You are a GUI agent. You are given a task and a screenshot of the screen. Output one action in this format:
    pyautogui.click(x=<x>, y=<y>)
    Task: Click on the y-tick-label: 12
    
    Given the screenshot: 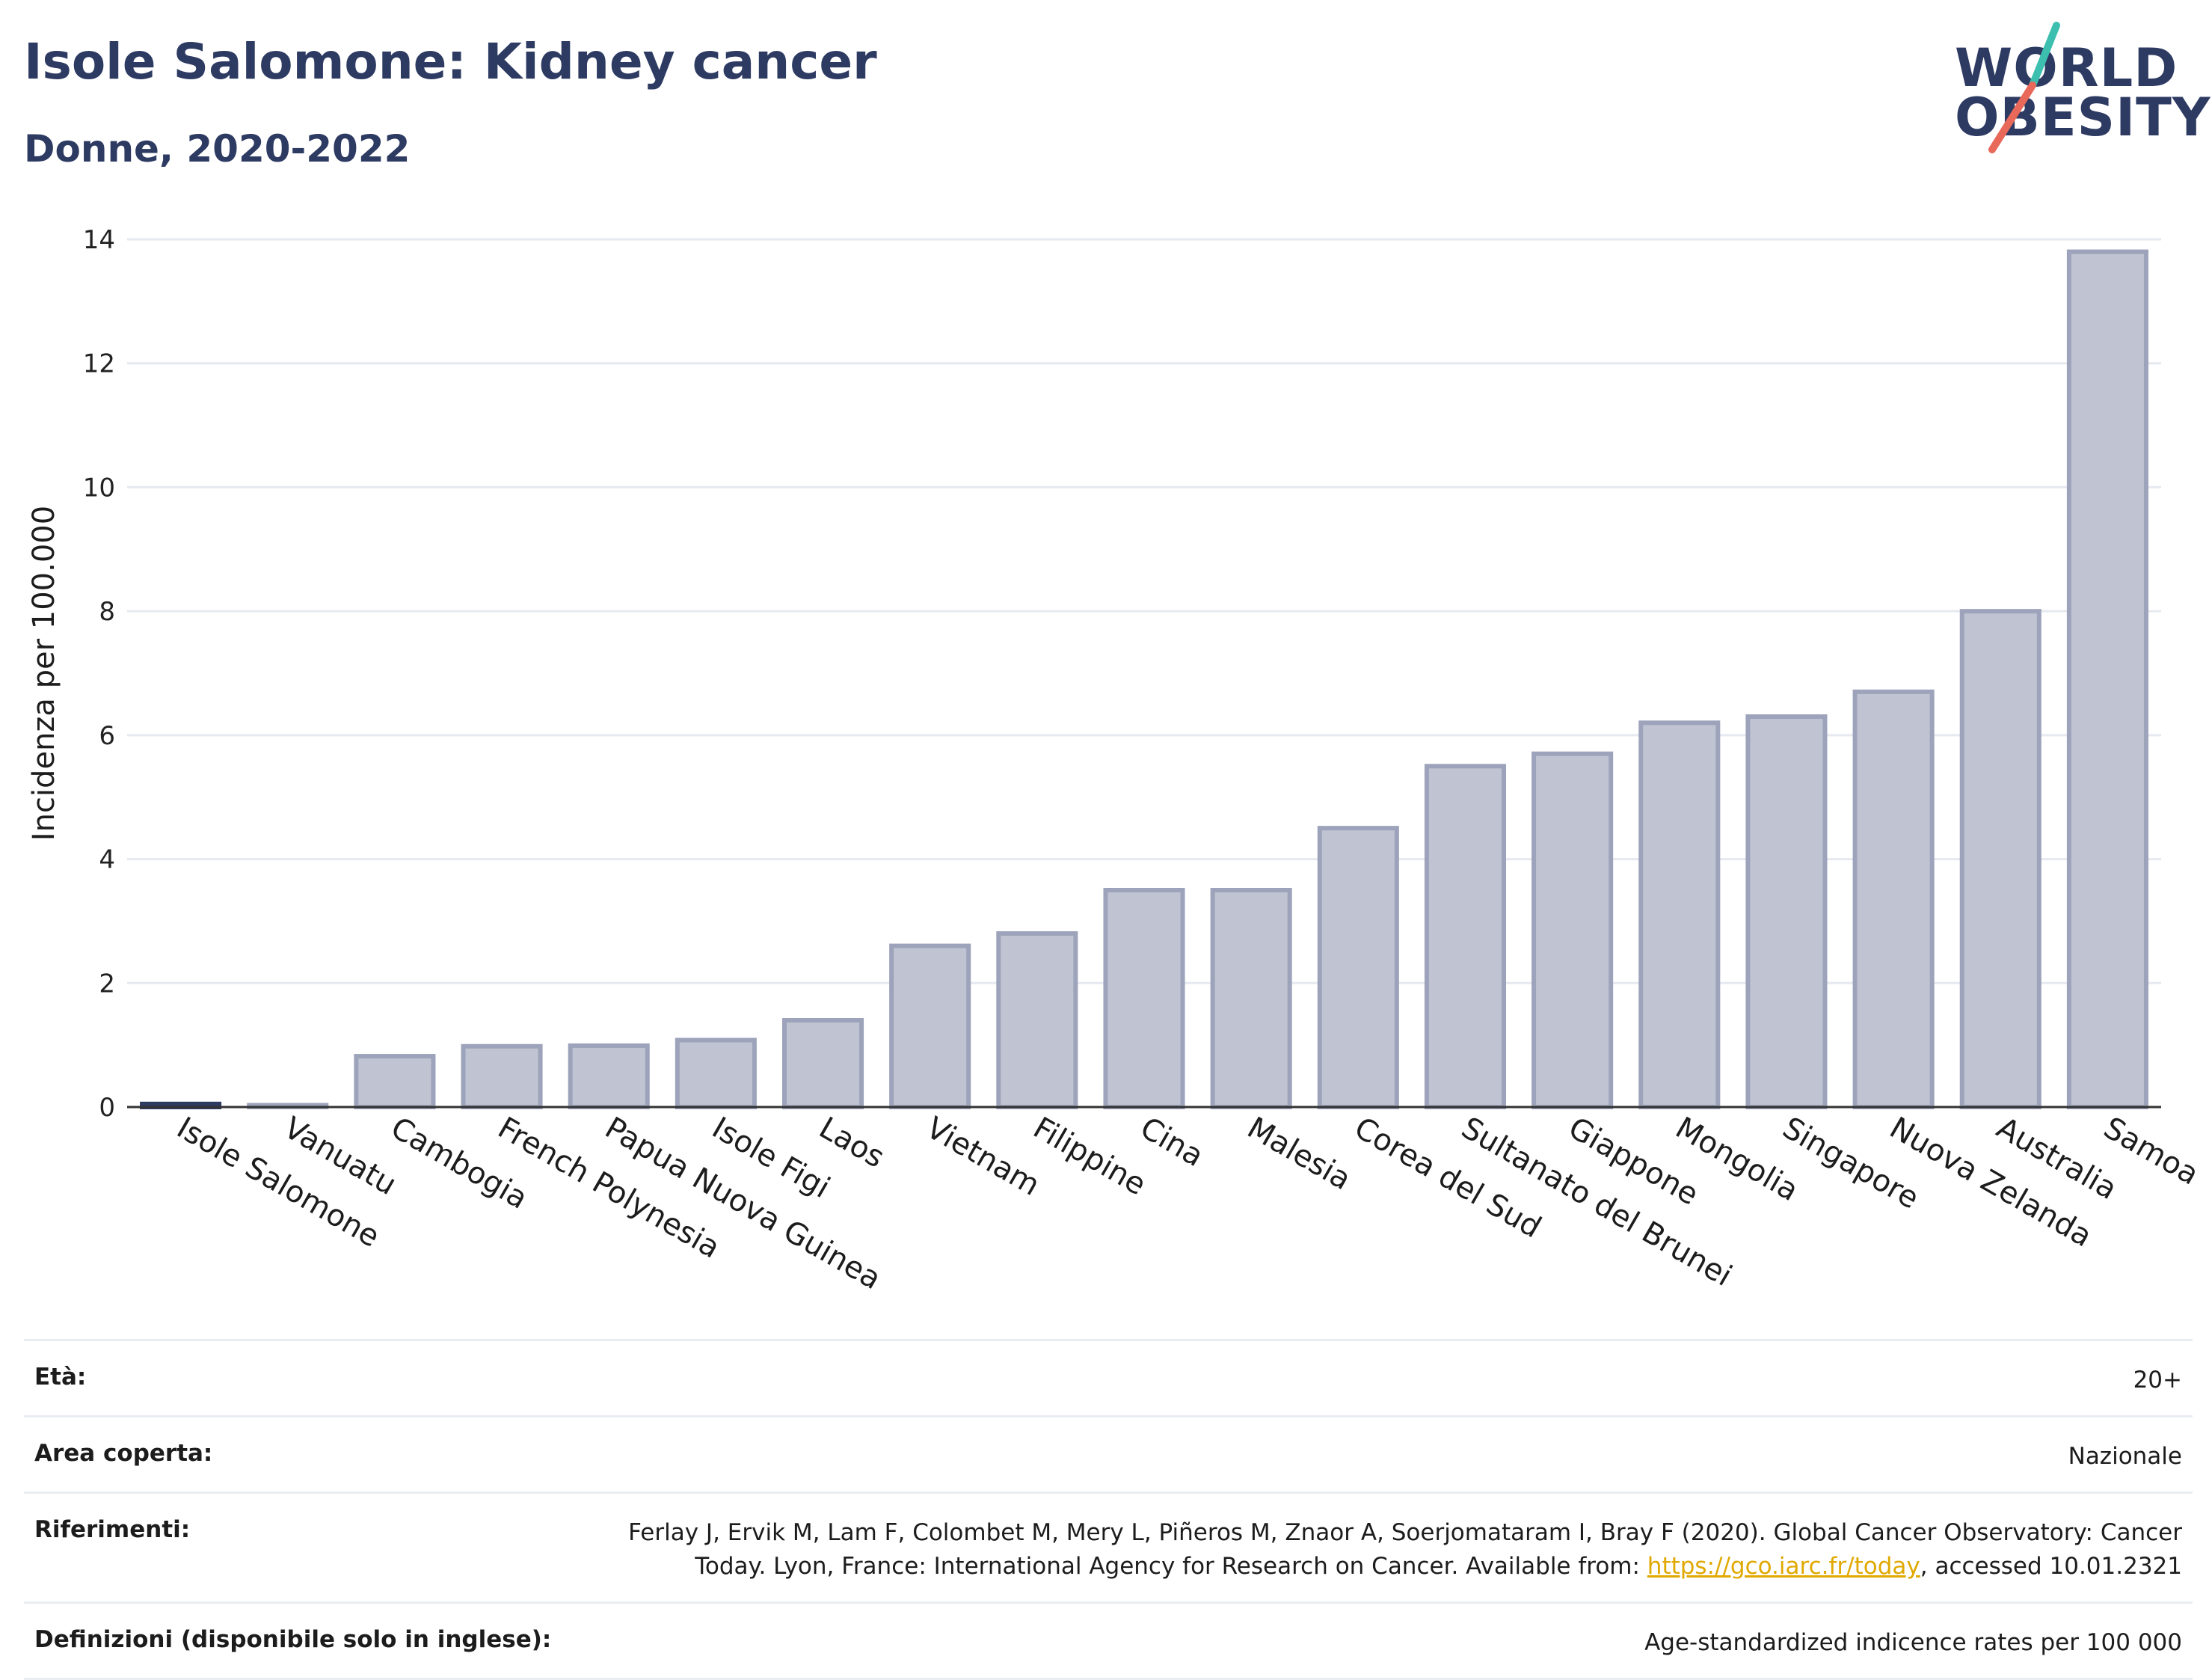 What is the action you would take?
    pyautogui.click(x=99, y=364)
    